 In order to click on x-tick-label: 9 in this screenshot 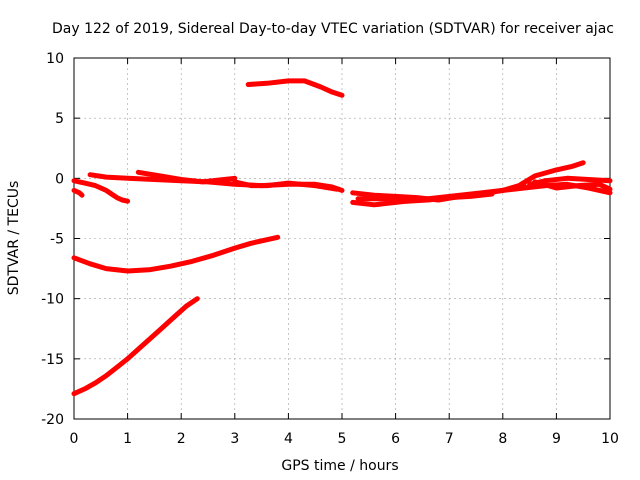, I will do `click(556, 439)`.